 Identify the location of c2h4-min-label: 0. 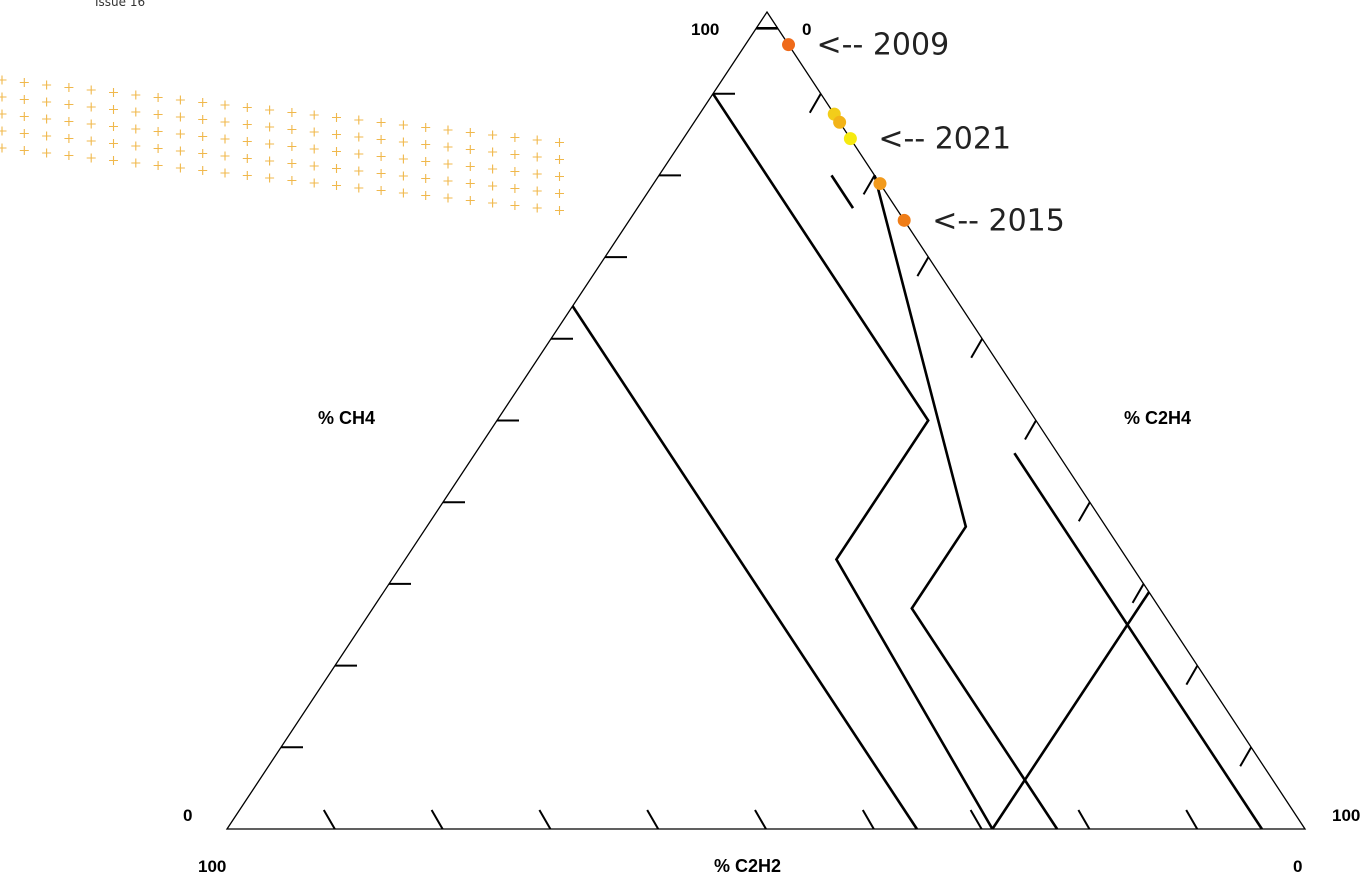
(806, 29).